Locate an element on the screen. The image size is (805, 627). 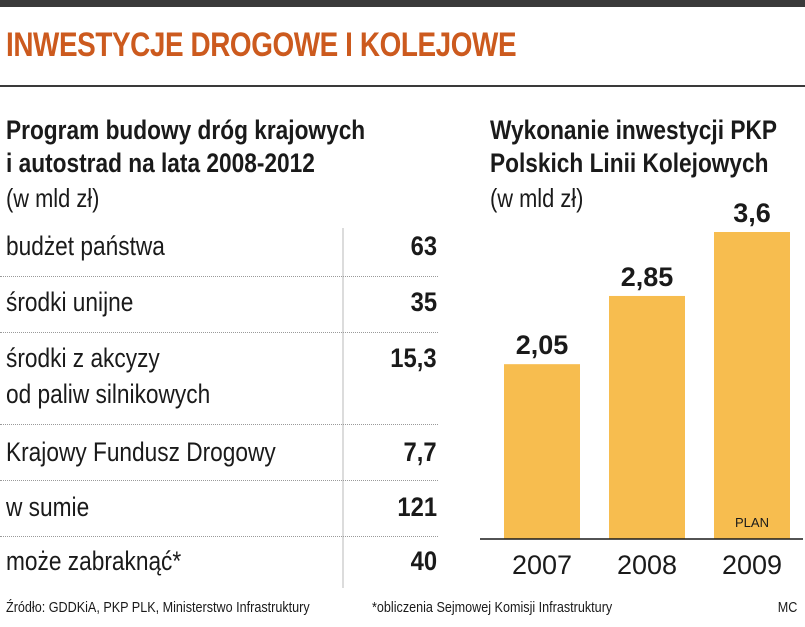
bar-value-label: 2,85 is located at coordinates (647, 277).